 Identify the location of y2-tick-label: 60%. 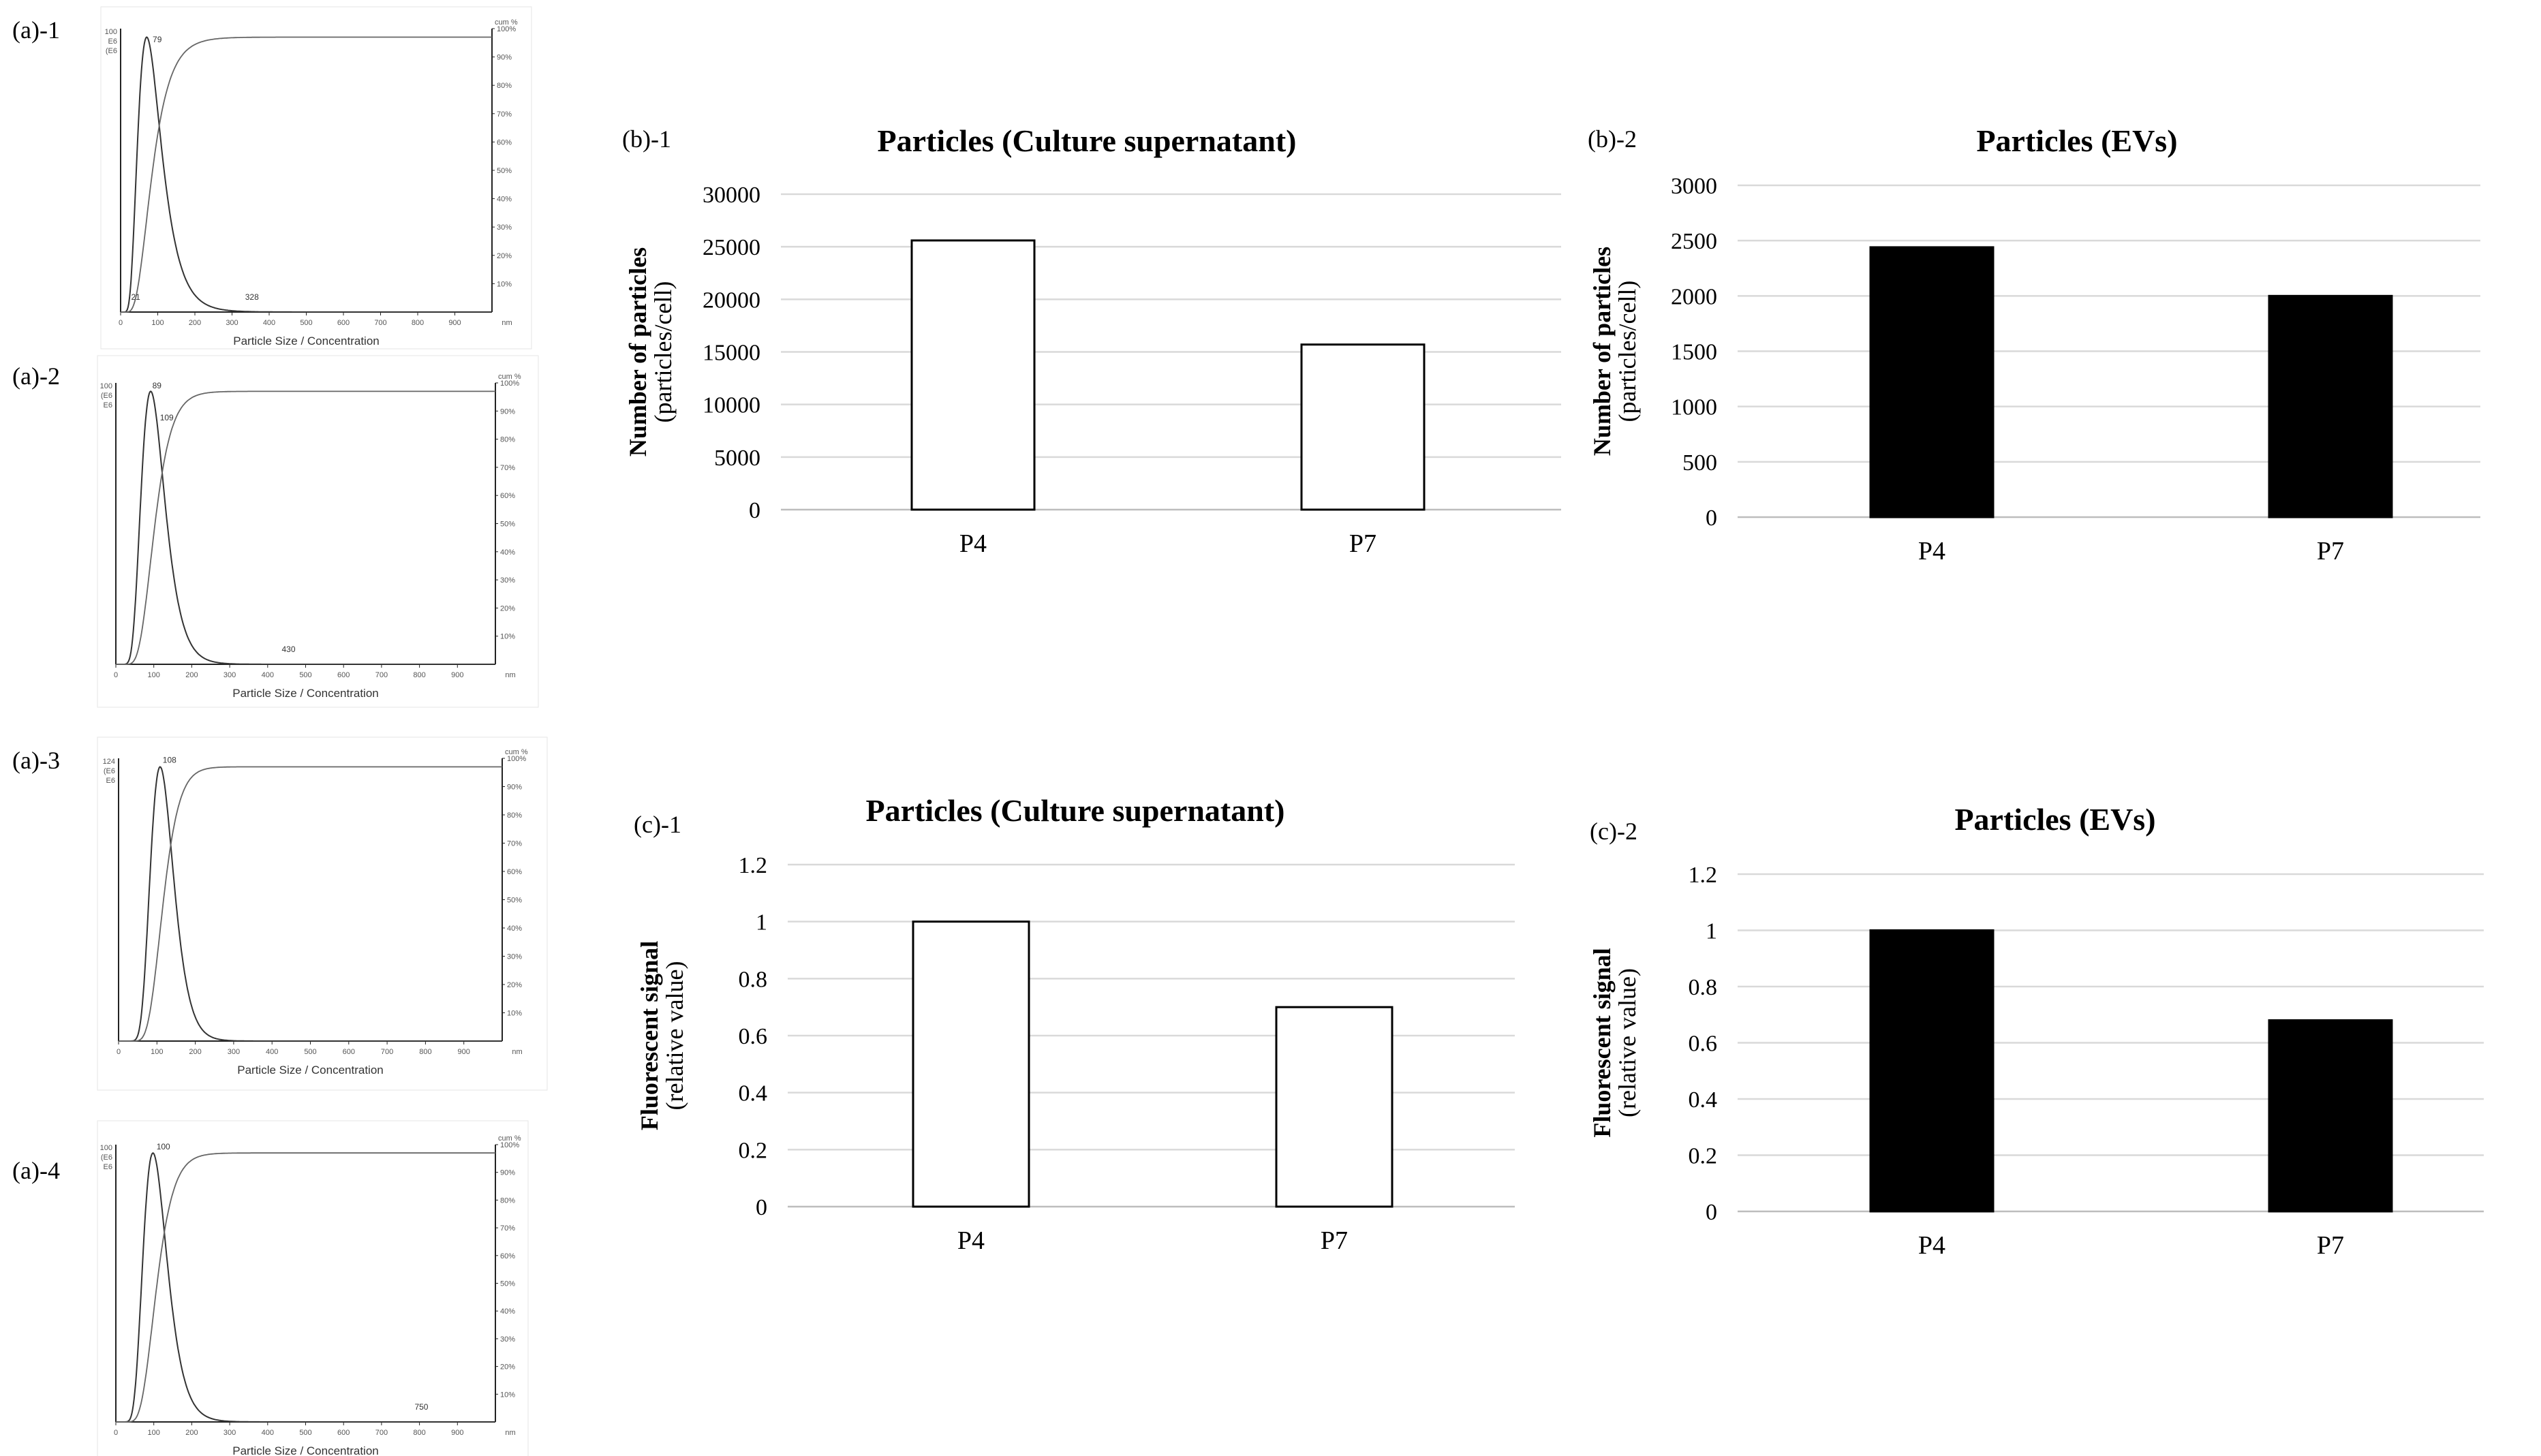
(514, 872).